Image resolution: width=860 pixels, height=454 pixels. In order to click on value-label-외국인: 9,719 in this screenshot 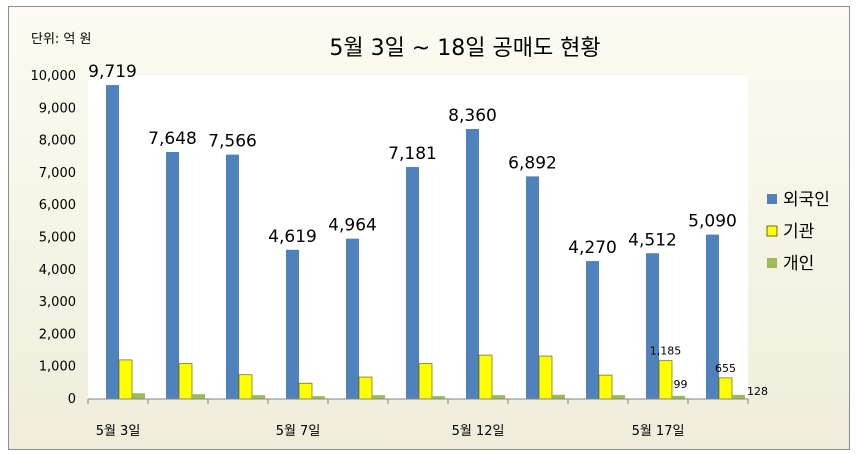, I will do `click(112, 72)`.